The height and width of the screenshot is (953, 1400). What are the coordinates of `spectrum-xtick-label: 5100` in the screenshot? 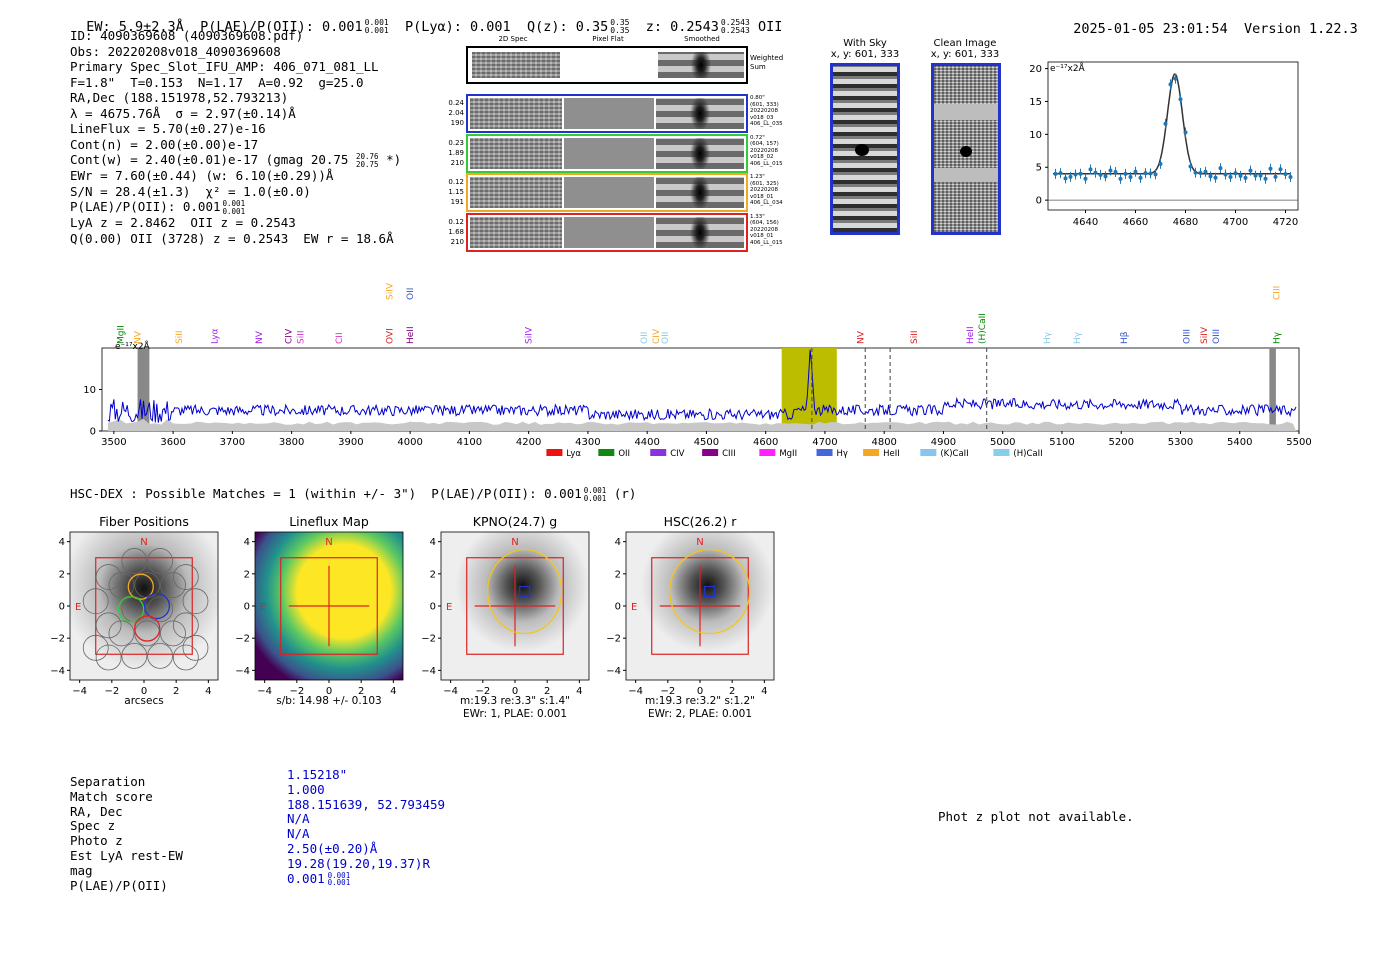 It's located at (1061, 442).